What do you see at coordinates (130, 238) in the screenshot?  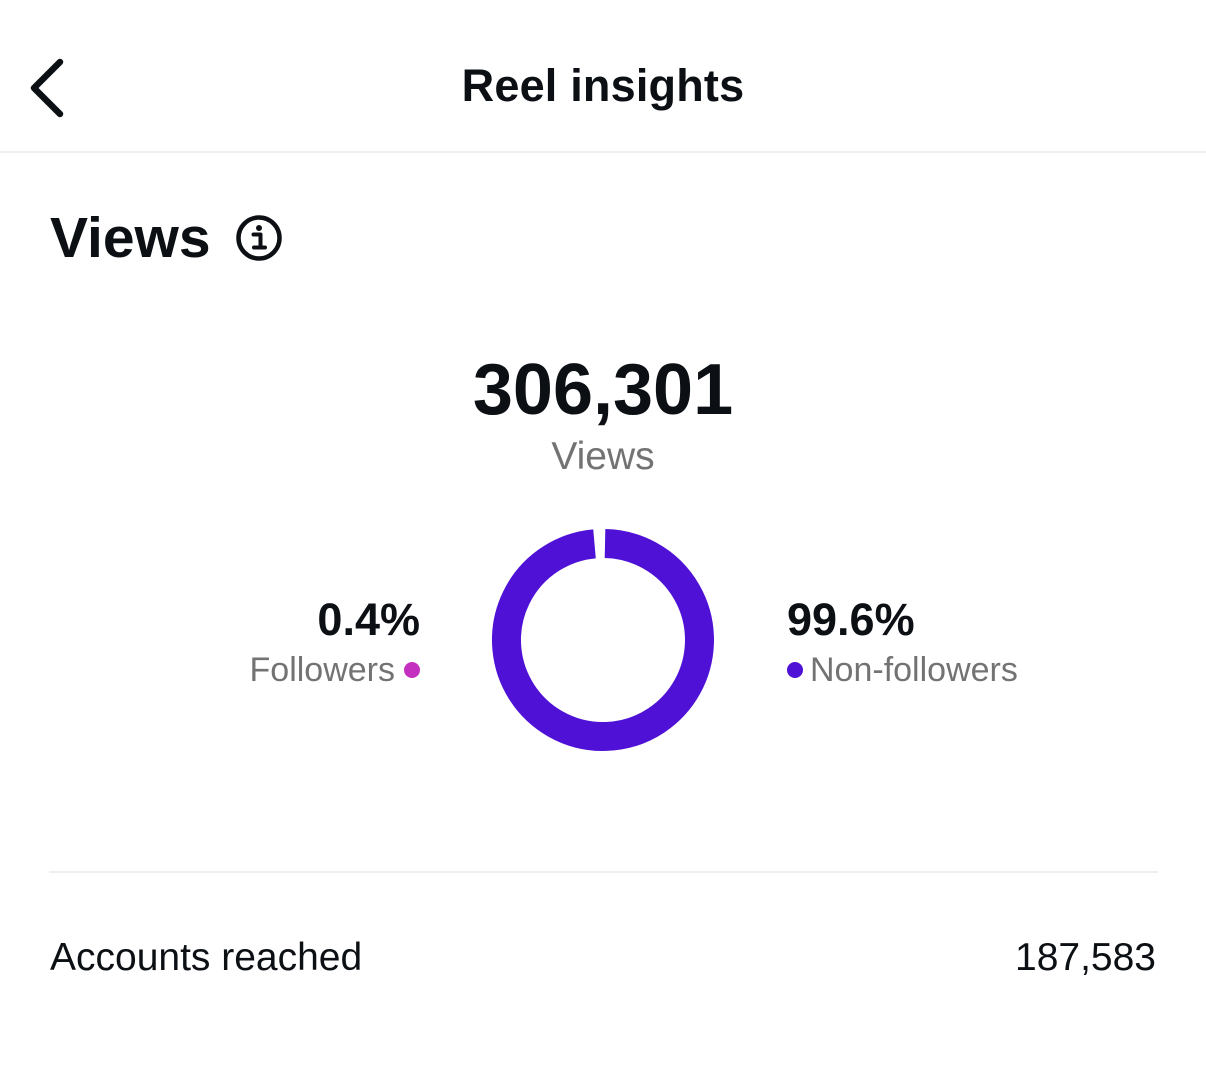 I see `section-title: Views` at bounding box center [130, 238].